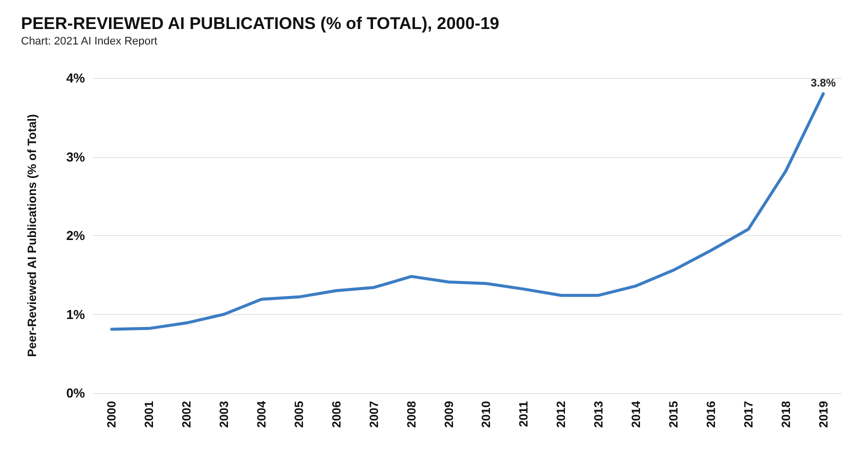 The image size is (862, 449). What do you see at coordinates (76, 156) in the screenshot?
I see `y-tick-label: 3%` at bounding box center [76, 156].